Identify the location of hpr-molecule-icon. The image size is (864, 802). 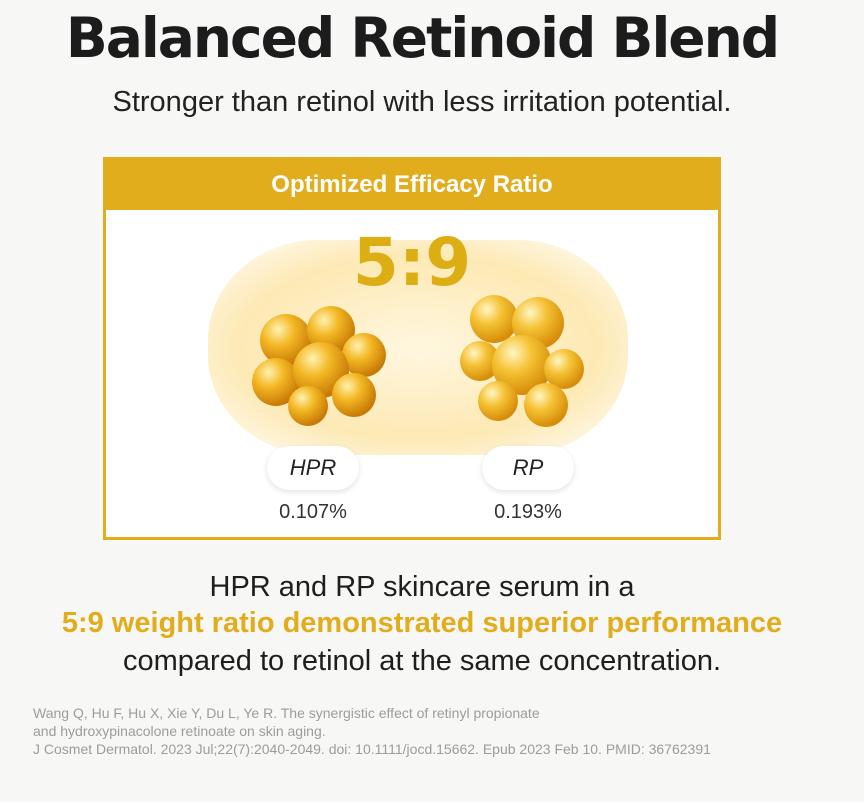
(319, 366).